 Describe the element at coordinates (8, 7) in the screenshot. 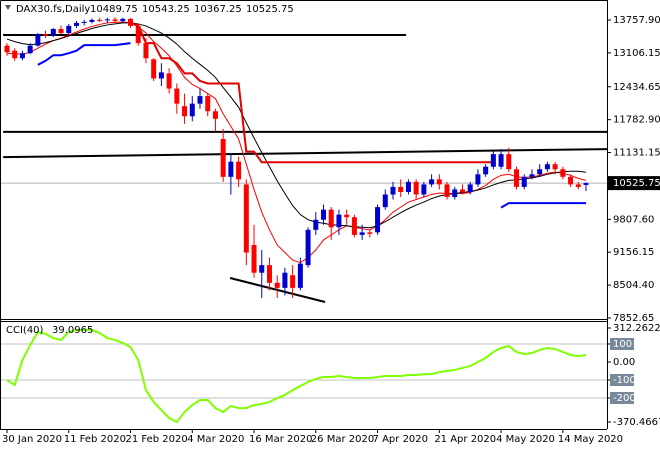

I see `header-icon` at that location.